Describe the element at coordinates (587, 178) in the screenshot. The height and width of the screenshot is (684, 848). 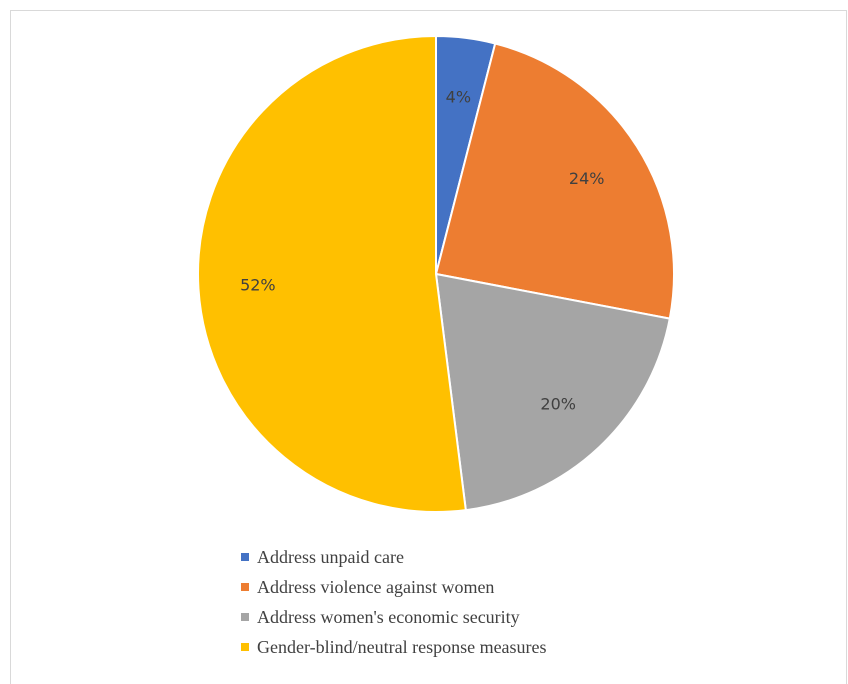
I see `data-label-violence-against-women: 24%` at that location.